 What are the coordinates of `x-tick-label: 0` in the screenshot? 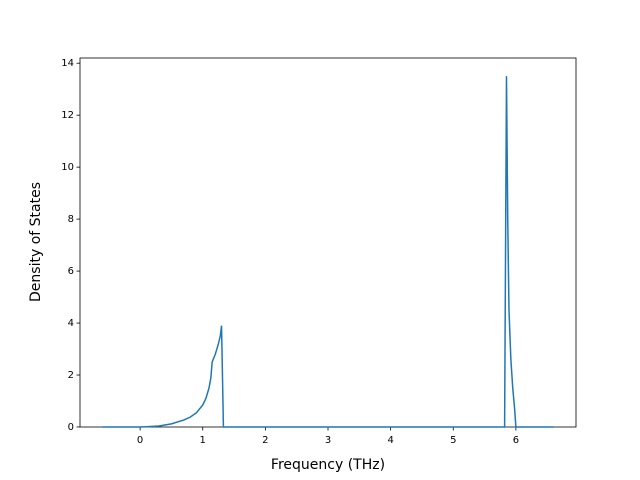 It's located at (140, 440).